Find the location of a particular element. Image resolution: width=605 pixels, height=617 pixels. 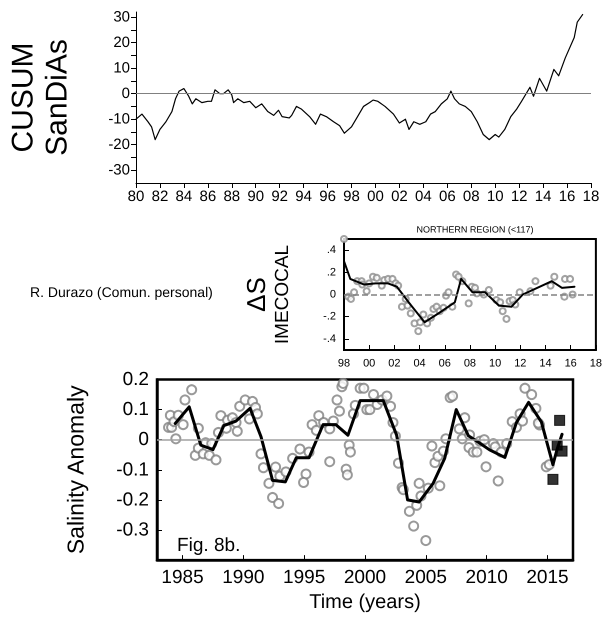

y-tick-label: -30 is located at coordinates (119, 170).